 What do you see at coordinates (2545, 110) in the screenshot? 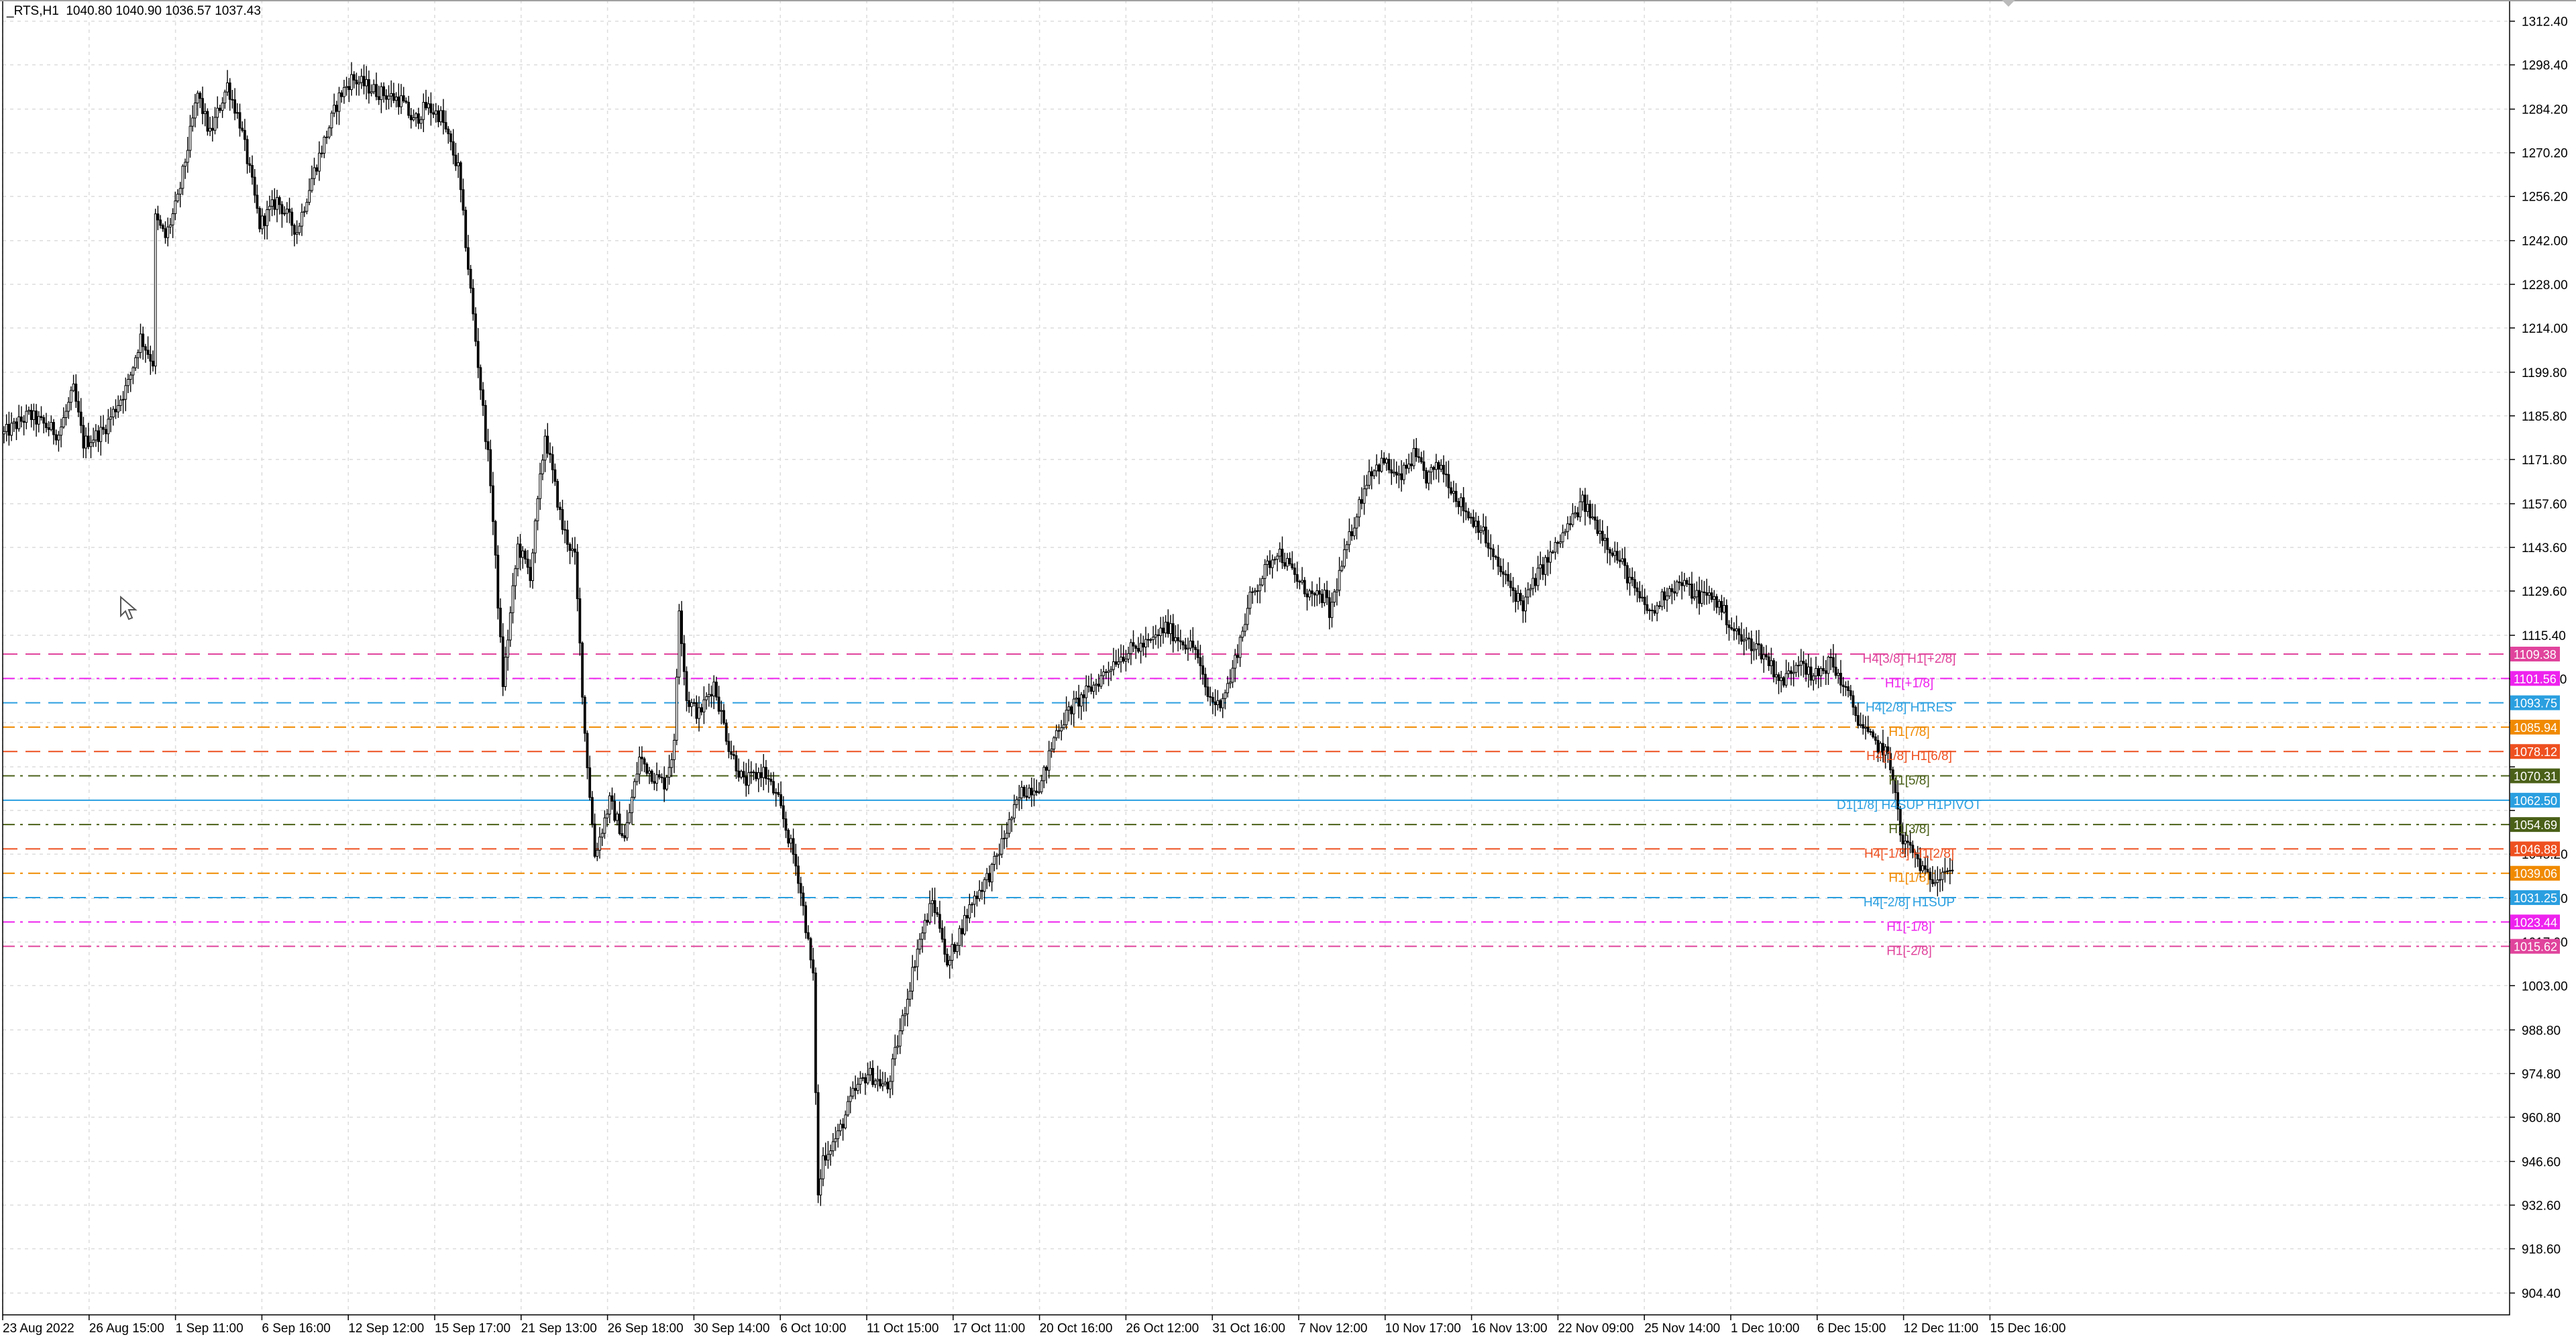
I see `y-tick-label: 1284.20` at bounding box center [2545, 110].